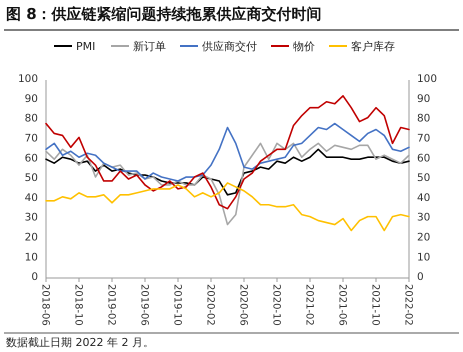 Image resolution: width=463 pixels, height=352 pixels. Describe the element at coordinates (276, 305) in the screenshot. I see `x-tick-label: 2020-10` at that location.